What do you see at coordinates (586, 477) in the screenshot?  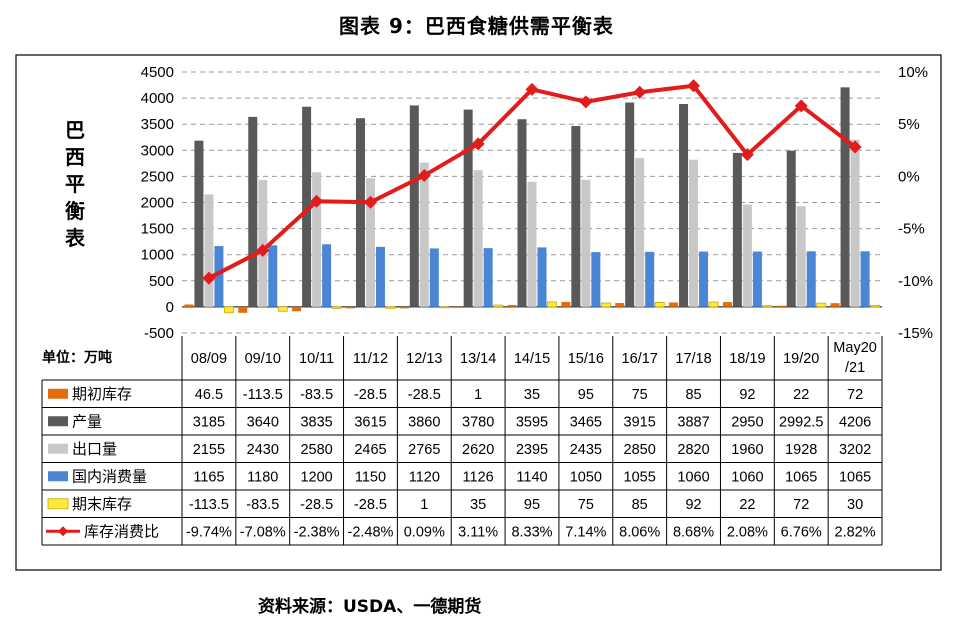 I see `table-cell: 1050` at bounding box center [586, 477].